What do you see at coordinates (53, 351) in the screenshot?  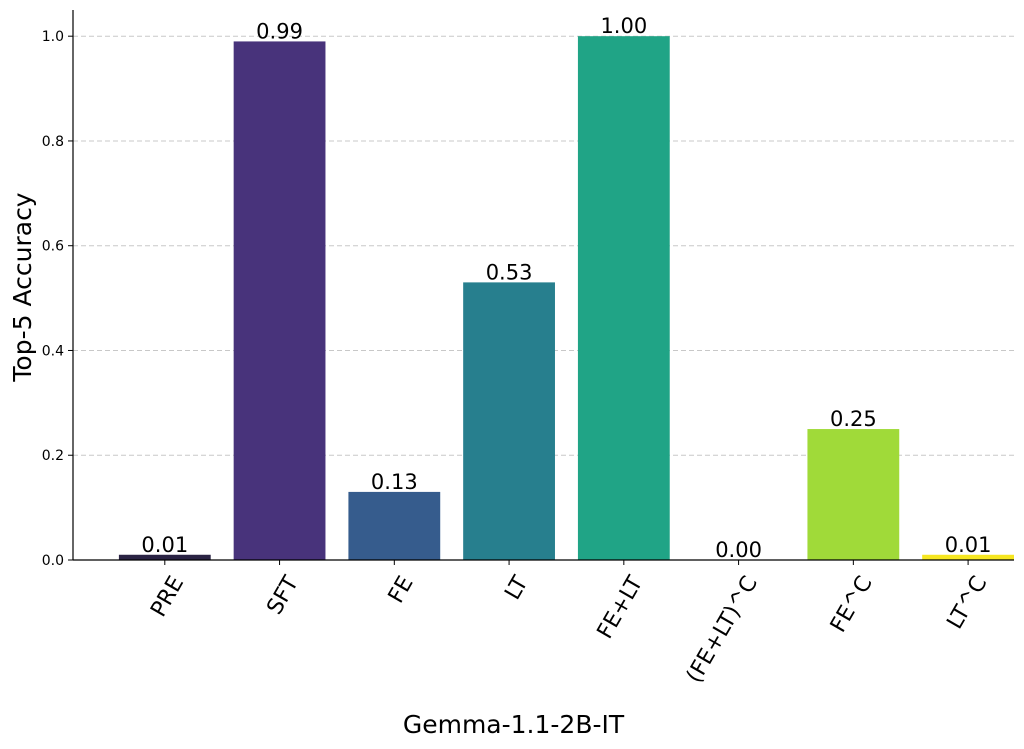 I see `y-tick-label: 0.4` at bounding box center [53, 351].